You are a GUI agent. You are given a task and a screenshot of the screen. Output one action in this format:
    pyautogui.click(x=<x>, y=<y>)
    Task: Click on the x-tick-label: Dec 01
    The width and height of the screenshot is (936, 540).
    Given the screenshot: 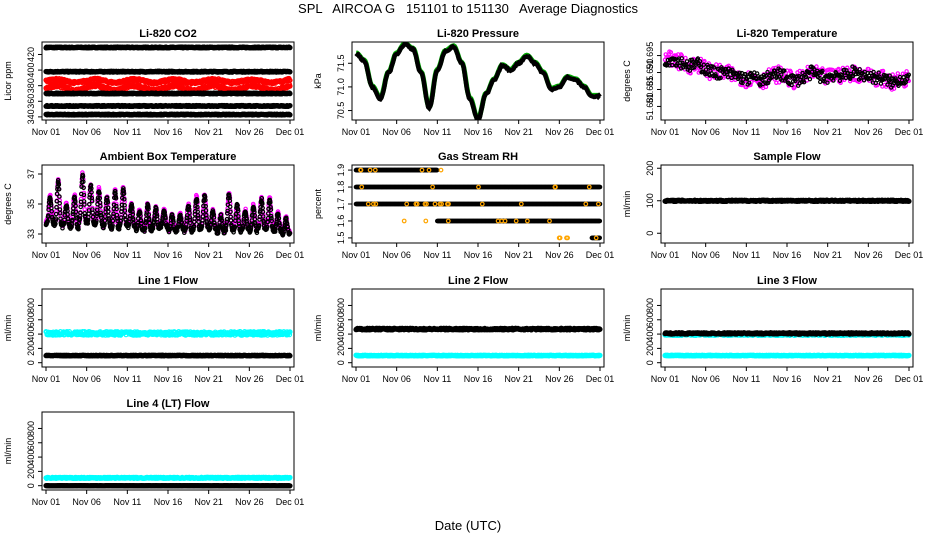 What is the action you would take?
    pyautogui.click(x=290, y=132)
    